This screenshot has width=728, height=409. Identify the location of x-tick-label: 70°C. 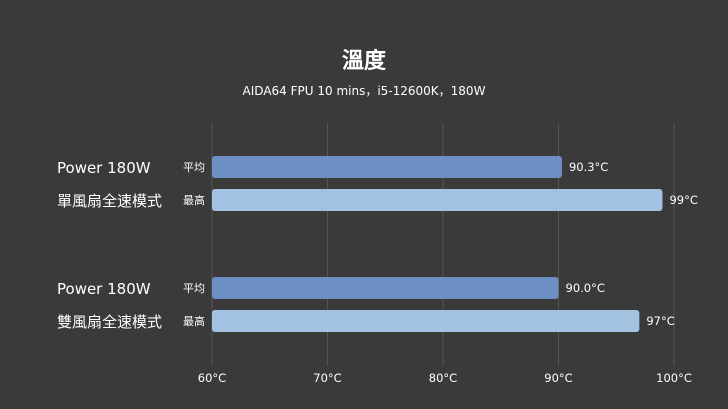
(327, 378).